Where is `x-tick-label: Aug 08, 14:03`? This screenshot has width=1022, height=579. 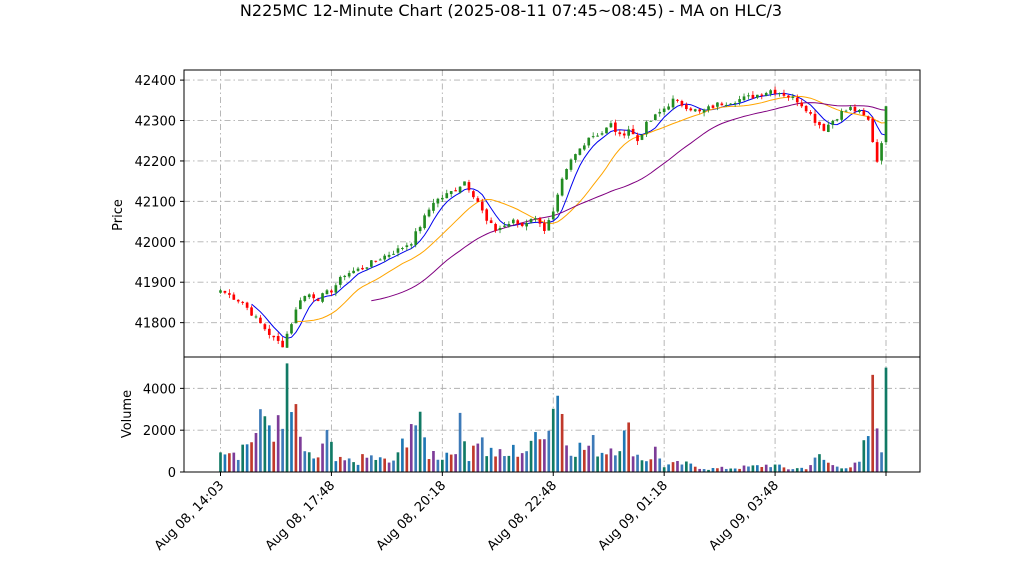 x-tick-label: Aug 08, 14:03 is located at coordinates (190, 516).